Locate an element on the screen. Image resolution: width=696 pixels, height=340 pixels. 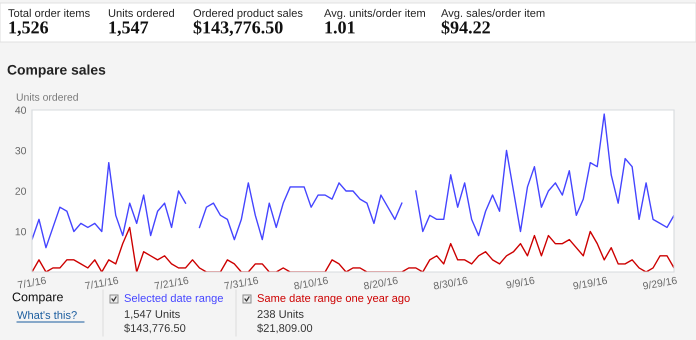
text: 1,526 is located at coordinates (28, 28).